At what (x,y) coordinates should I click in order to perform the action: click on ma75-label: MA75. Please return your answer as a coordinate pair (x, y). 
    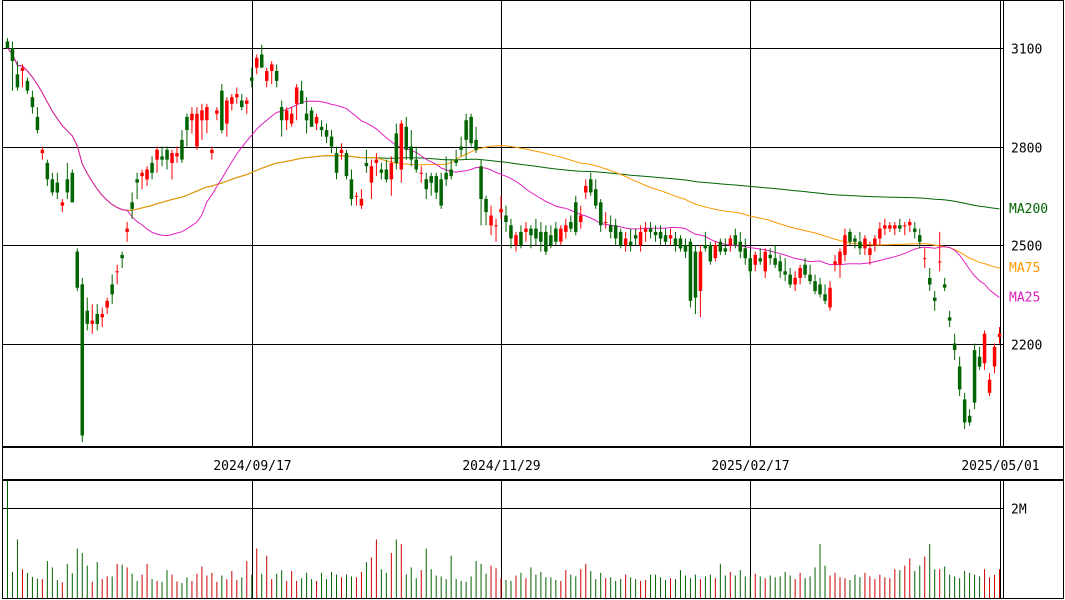
    Looking at the image, I should click on (1024, 268).